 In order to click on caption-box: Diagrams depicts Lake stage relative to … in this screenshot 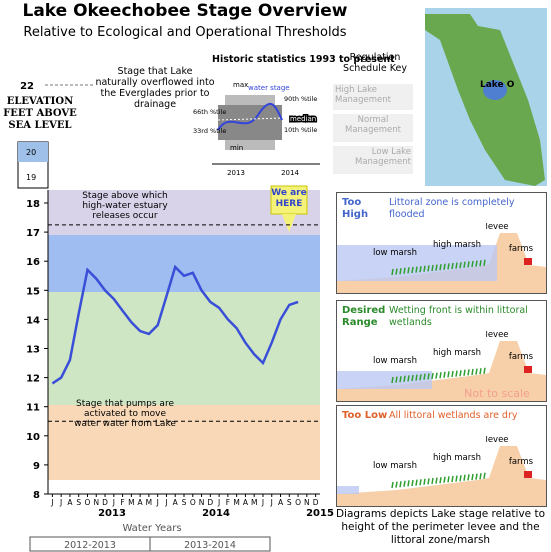, I will do `click(440, 527)`.